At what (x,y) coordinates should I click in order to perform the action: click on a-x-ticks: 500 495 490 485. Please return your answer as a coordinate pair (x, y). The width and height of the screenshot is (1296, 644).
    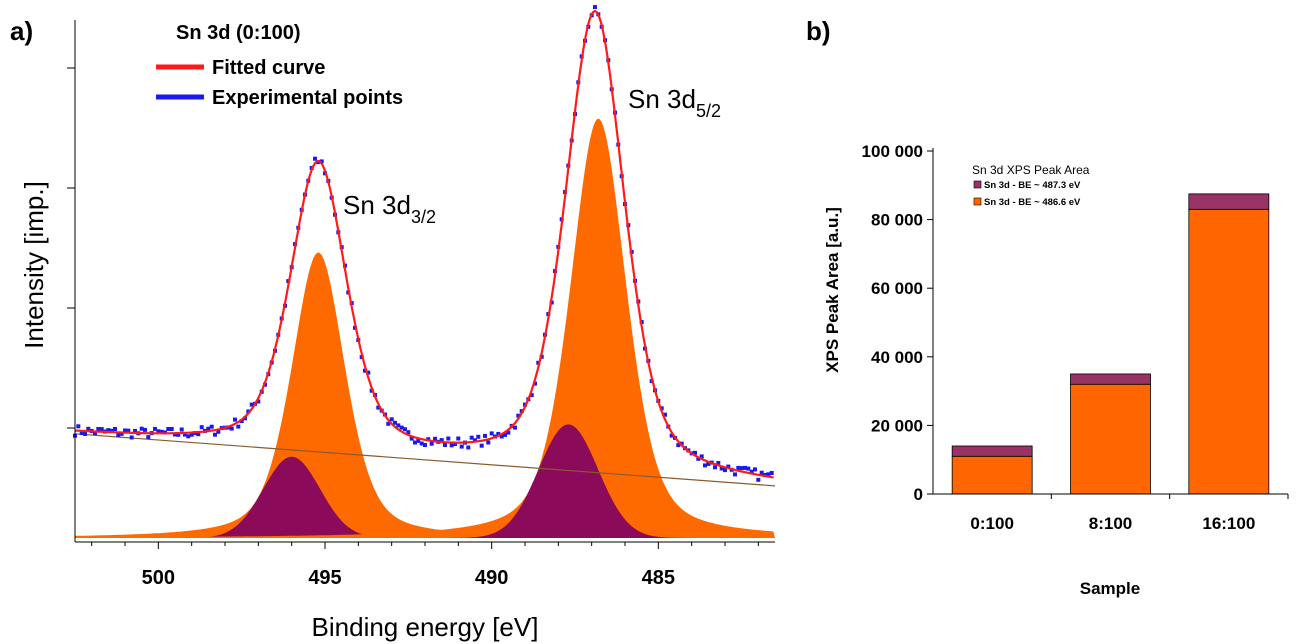
    Looking at the image, I should click on (425, 565).